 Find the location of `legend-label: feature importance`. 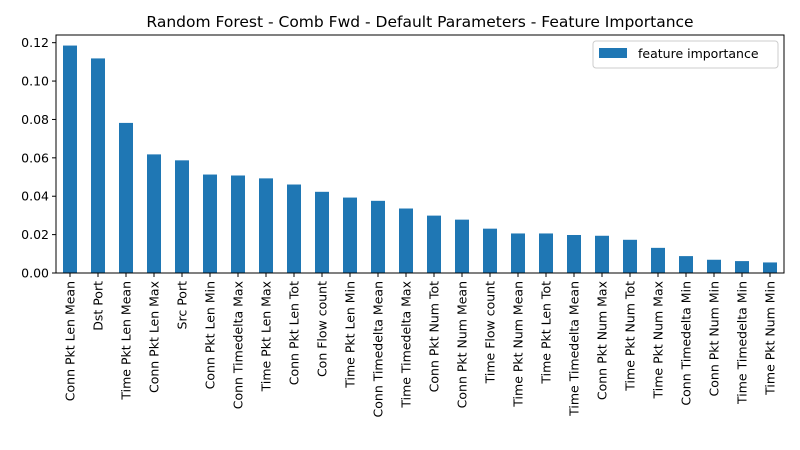

legend-label: feature importance is located at coordinates (698, 53).